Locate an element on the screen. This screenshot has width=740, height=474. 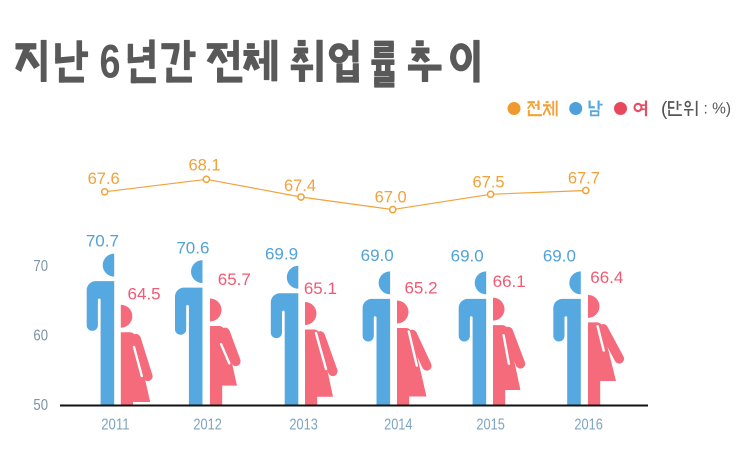
svg-text: 67.0 is located at coordinates (391, 198).